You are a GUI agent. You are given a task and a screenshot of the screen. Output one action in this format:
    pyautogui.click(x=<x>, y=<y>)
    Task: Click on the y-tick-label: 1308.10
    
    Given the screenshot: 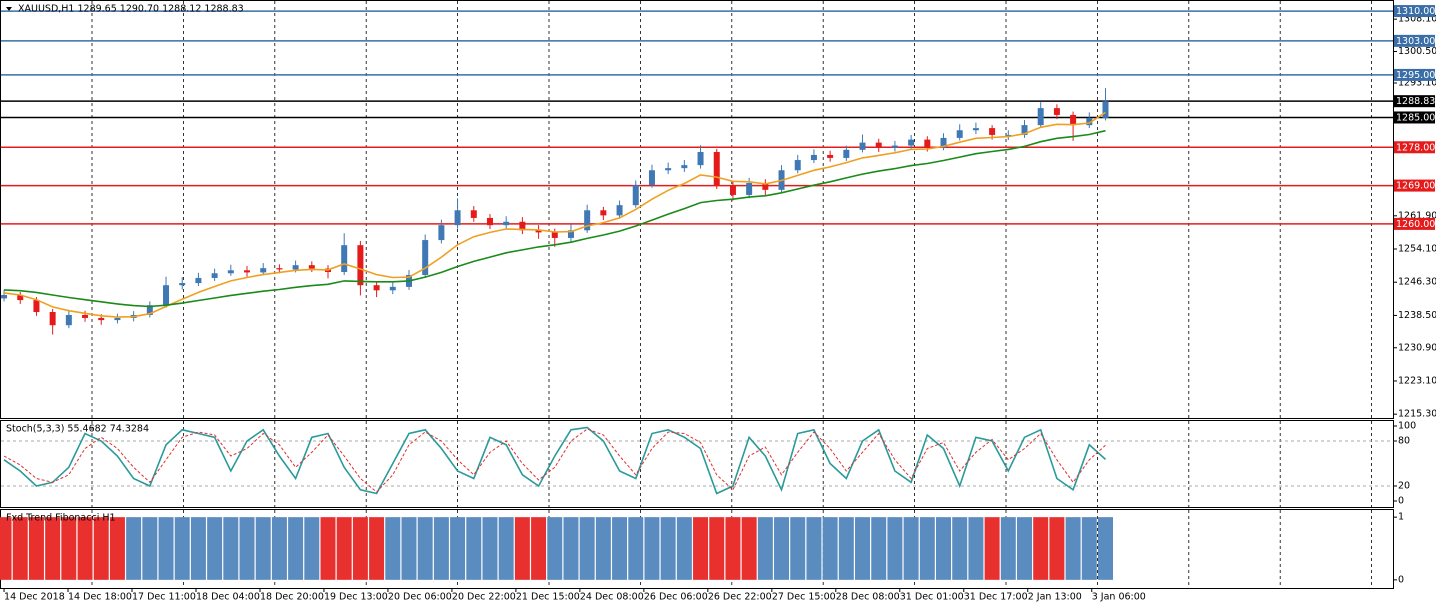 What is the action you would take?
    pyautogui.click(x=1417, y=19)
    